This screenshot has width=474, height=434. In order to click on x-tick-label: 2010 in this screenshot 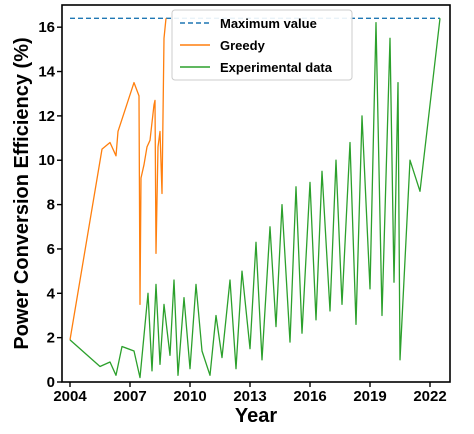, I will do `click(189, 396)`.